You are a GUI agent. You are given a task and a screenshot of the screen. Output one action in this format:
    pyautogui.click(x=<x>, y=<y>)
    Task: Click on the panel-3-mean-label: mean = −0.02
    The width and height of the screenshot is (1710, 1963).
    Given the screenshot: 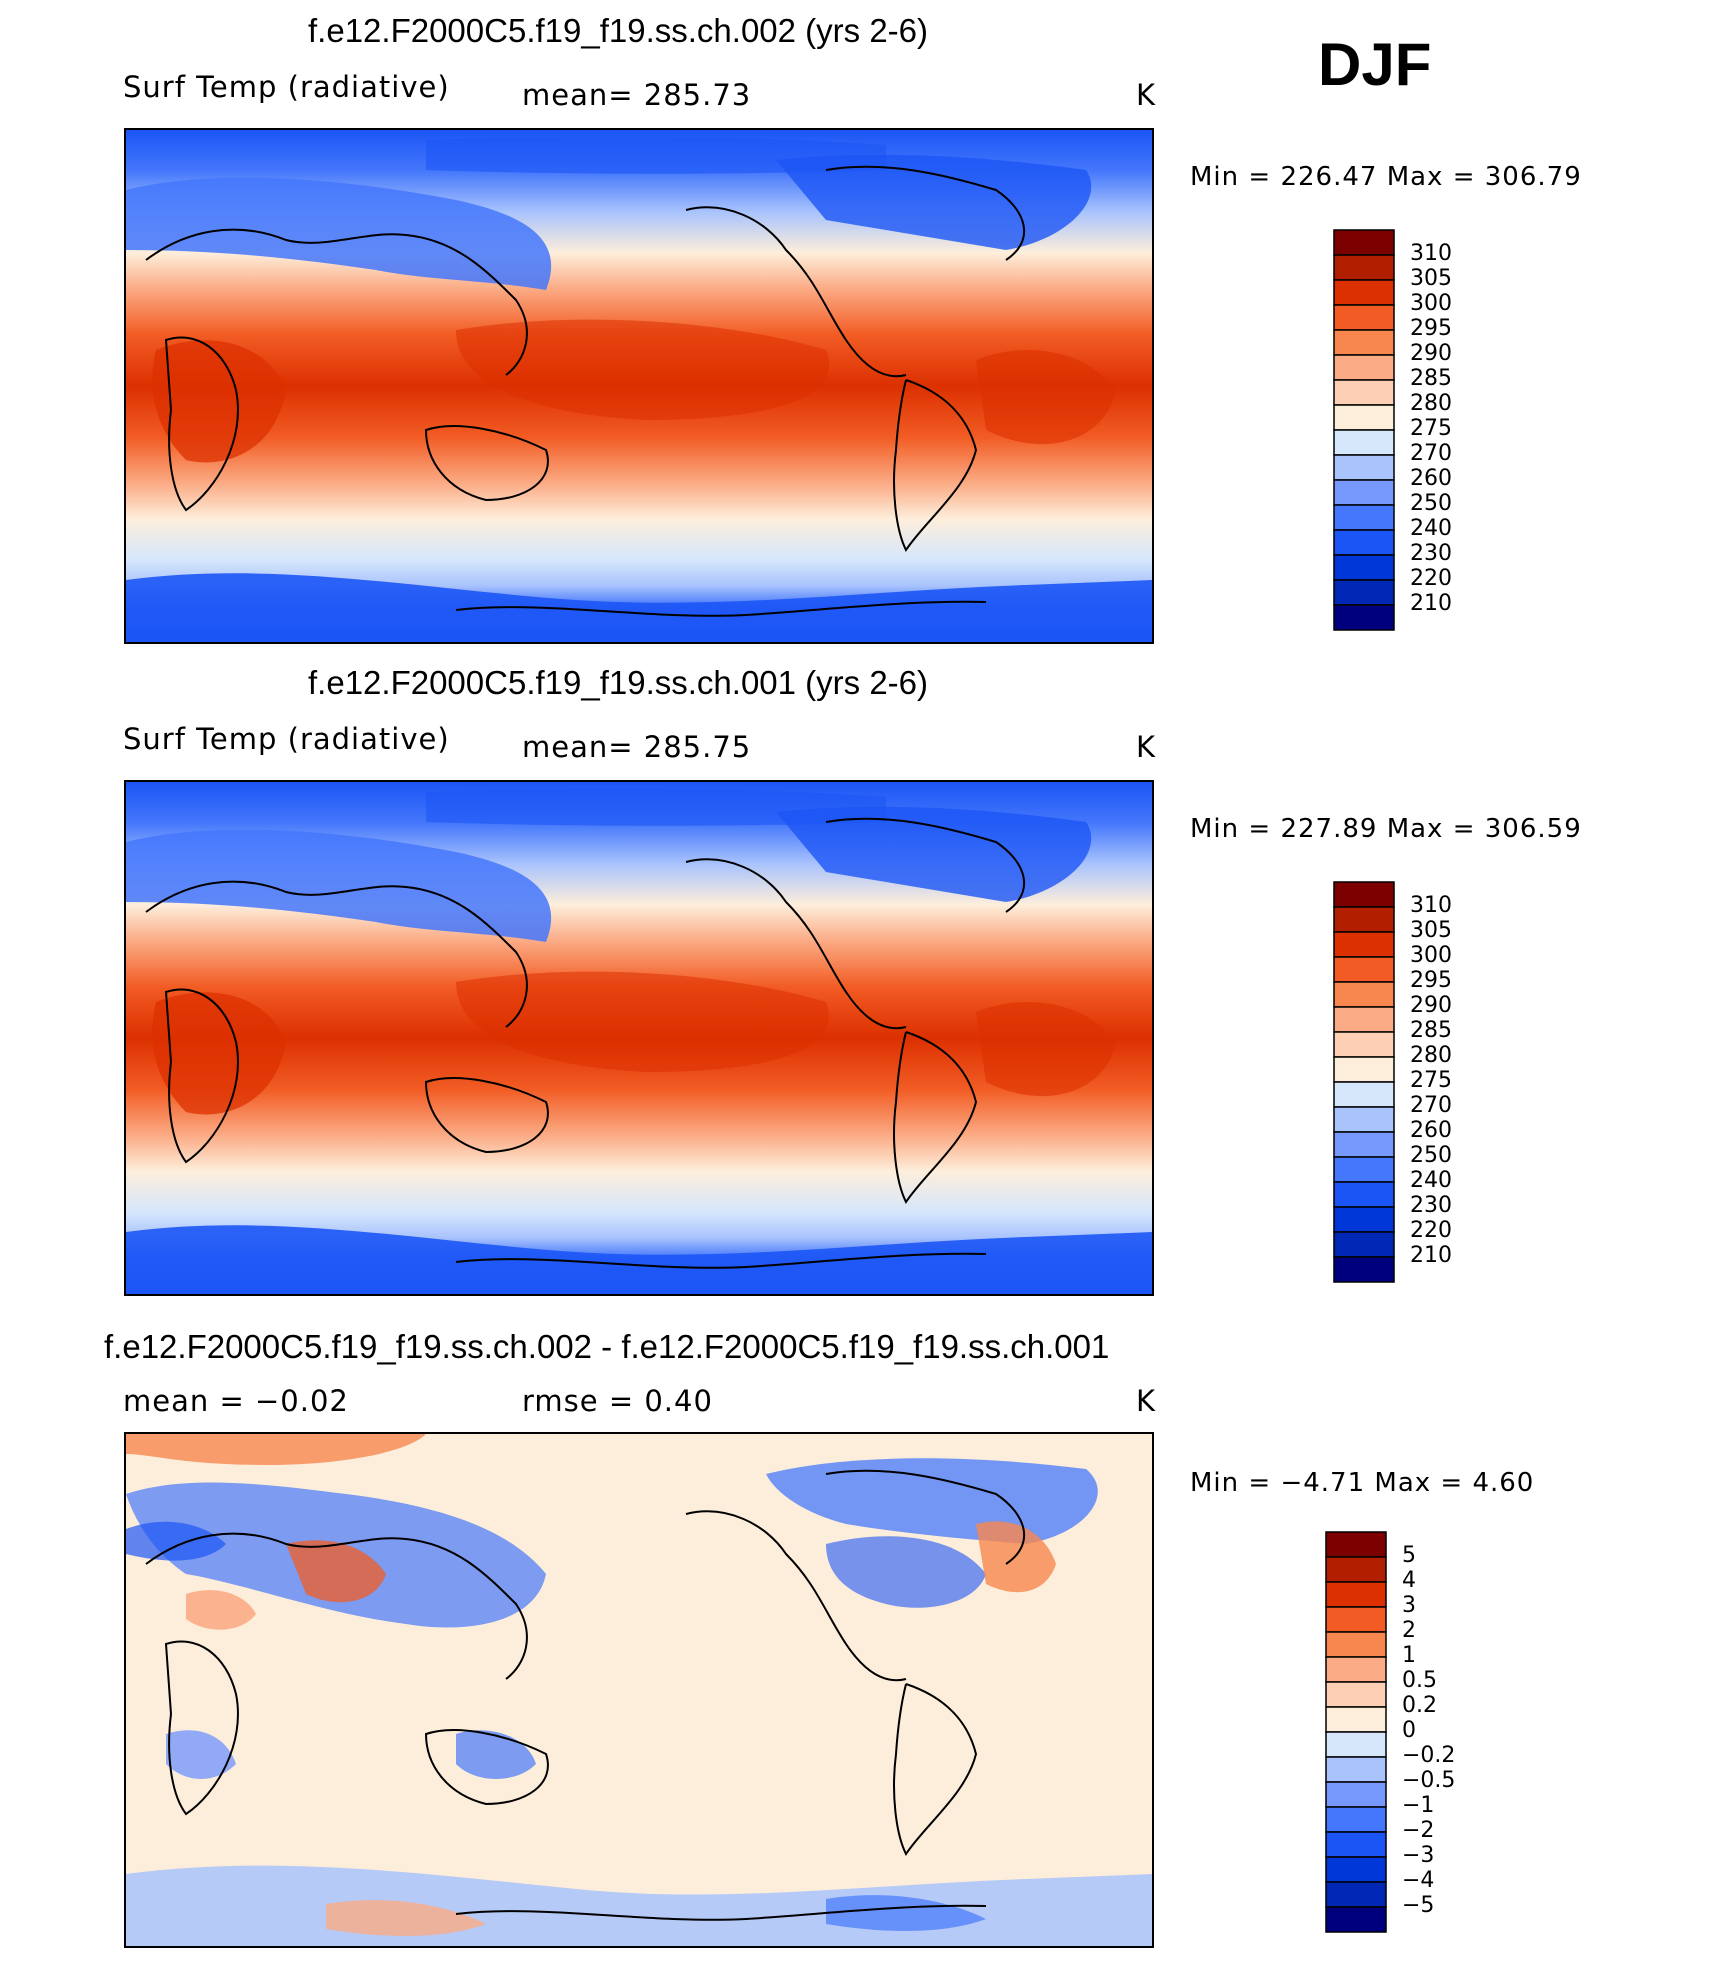 What is the action you would take?
    pyautogui.click(x=236, y=1401)
    